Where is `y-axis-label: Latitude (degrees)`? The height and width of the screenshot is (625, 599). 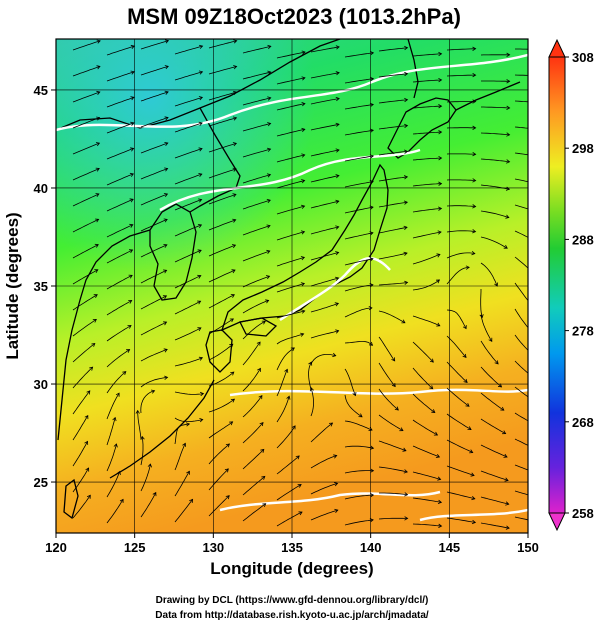
y-axis-label: Latitude (degrees) is located at coordinates (12, 285).